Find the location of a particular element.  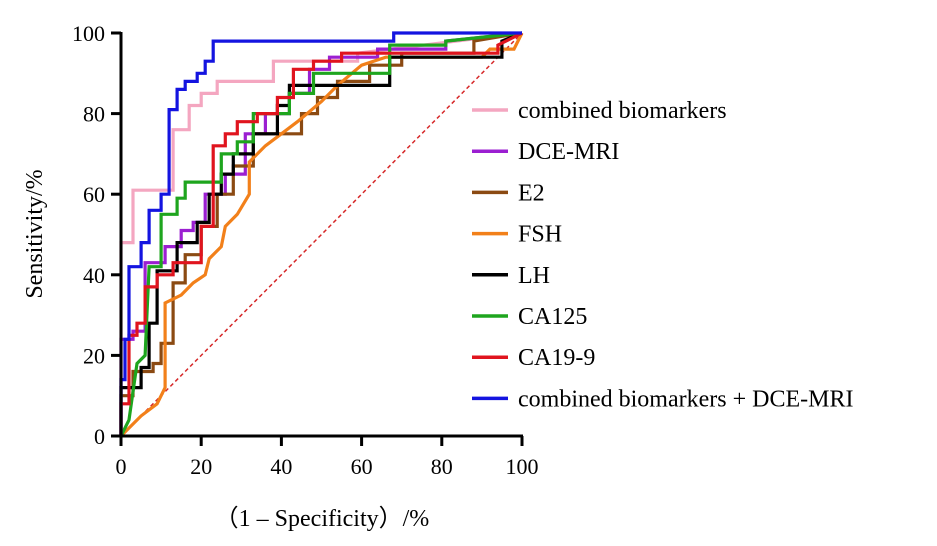

legend-label: DCE-MRI is located at coordinates (568, 152).